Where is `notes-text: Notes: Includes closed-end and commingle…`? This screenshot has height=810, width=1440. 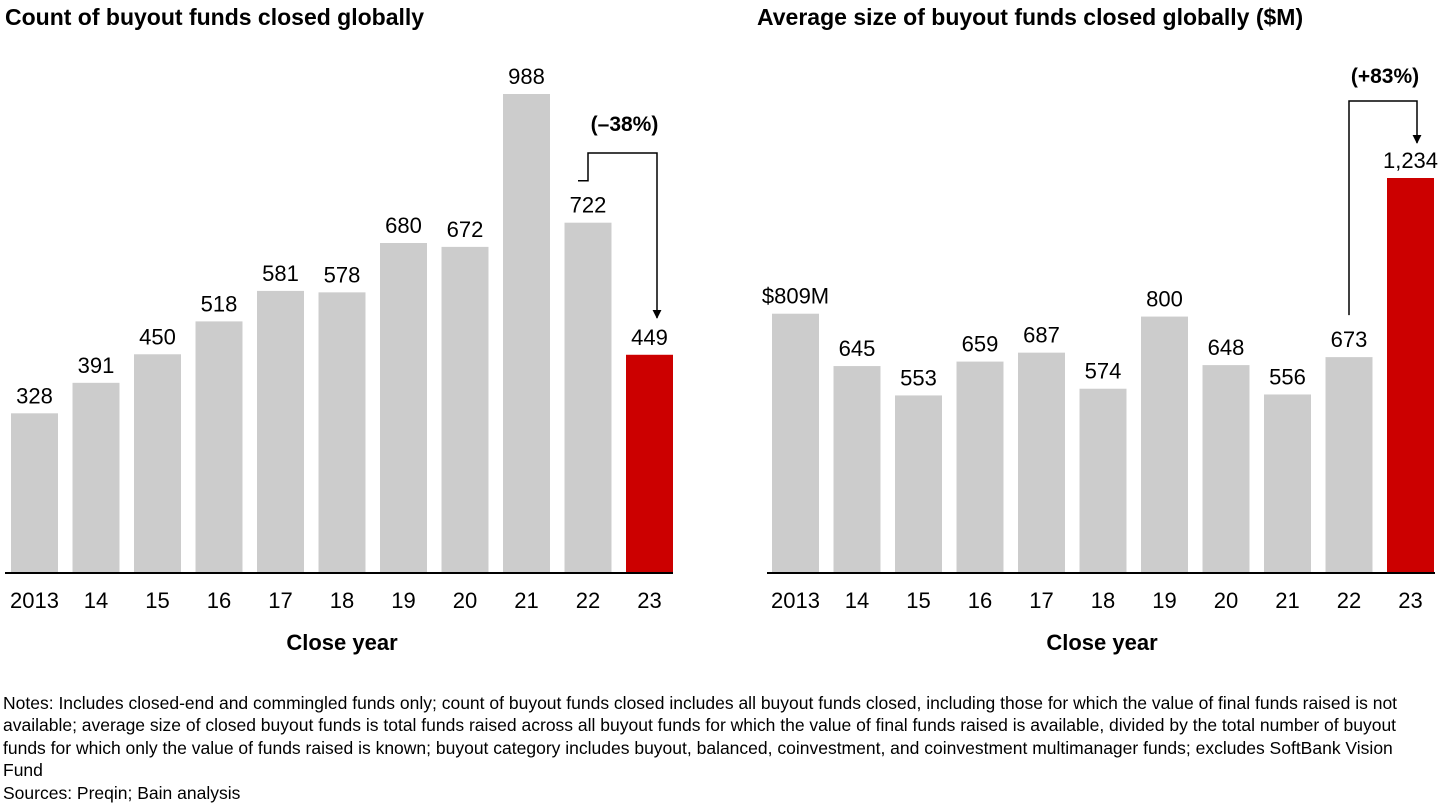
notes-text: Notes: Includes closed-end and commingle… is located at coordinates (700, 737).